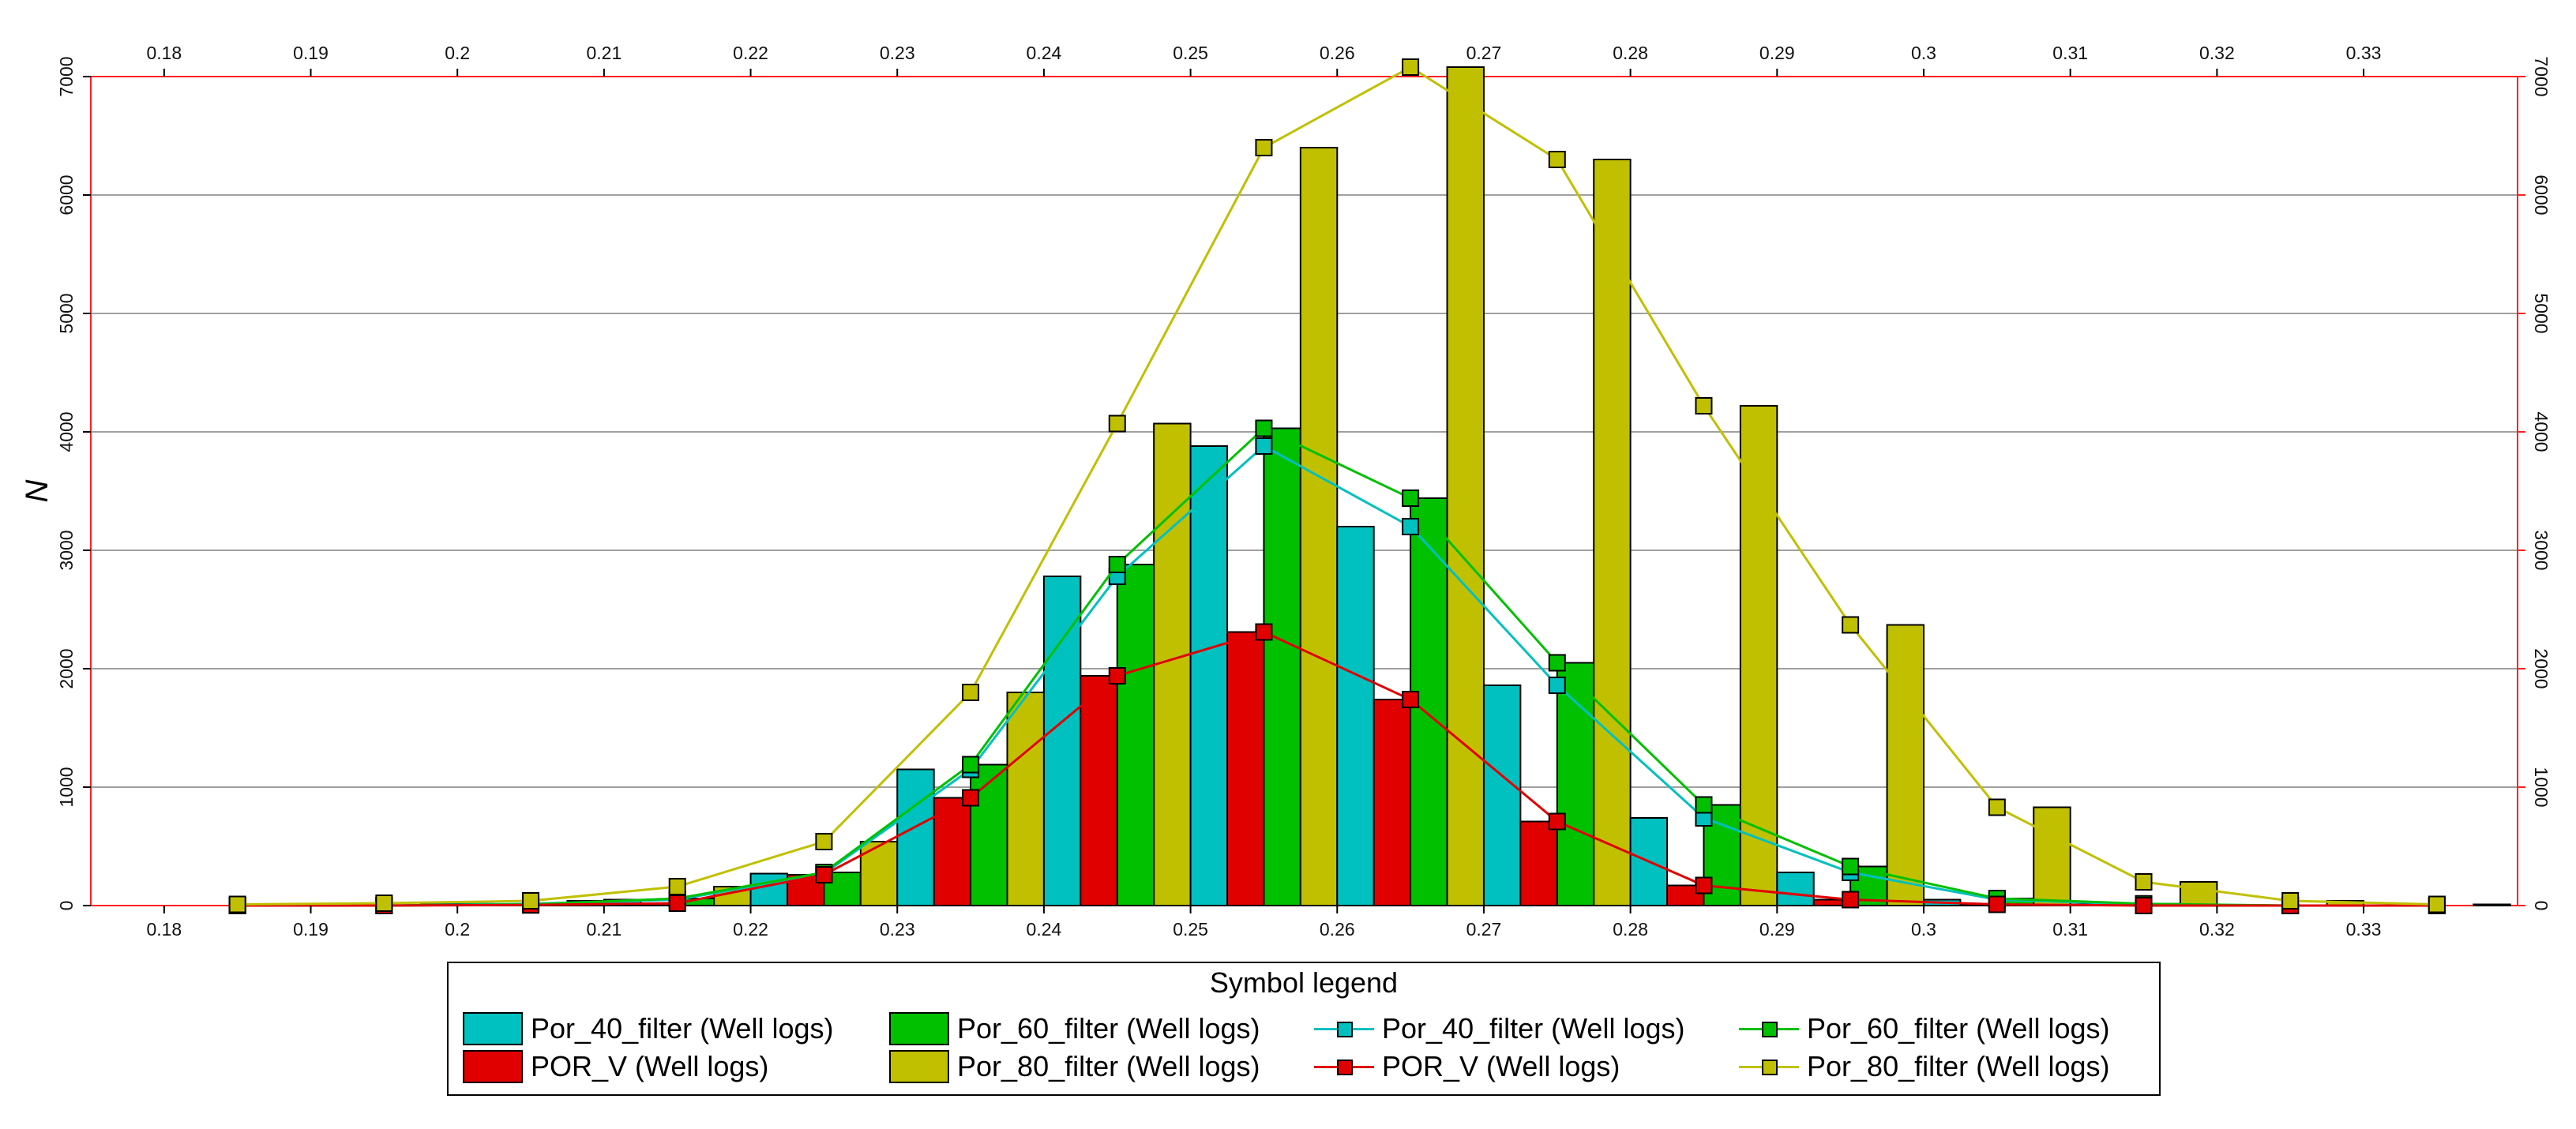  What do you see at coordinates (603, 929) in the screenshot?
I see `x-tick-label: 0.21` at bounding box center [603, 929].